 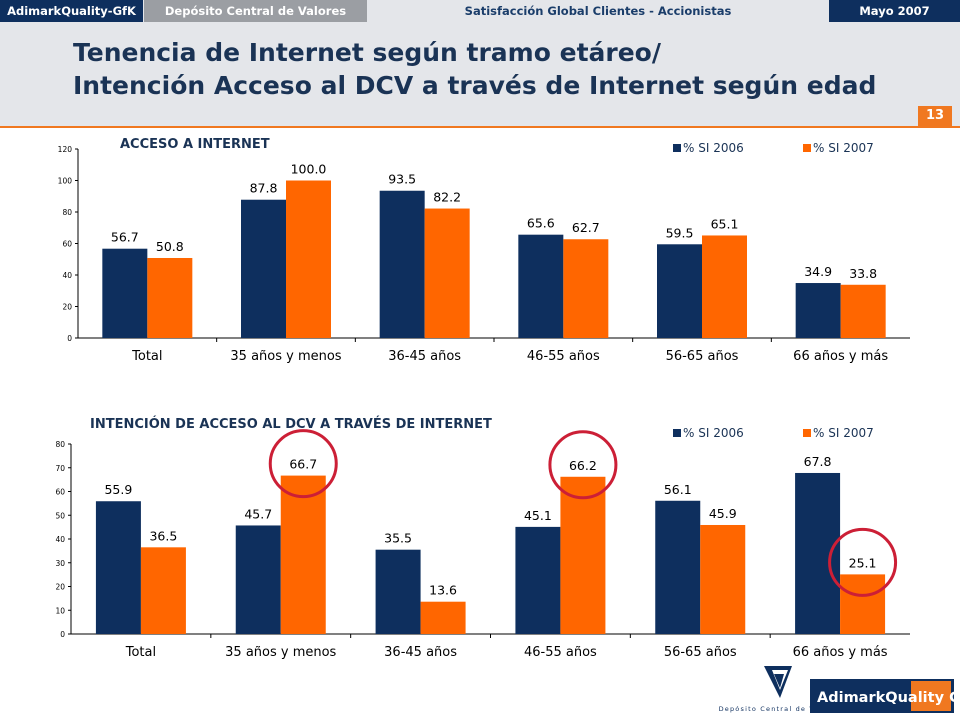 I want to click on y-tick-label: 120, so click(x=65, y=149).